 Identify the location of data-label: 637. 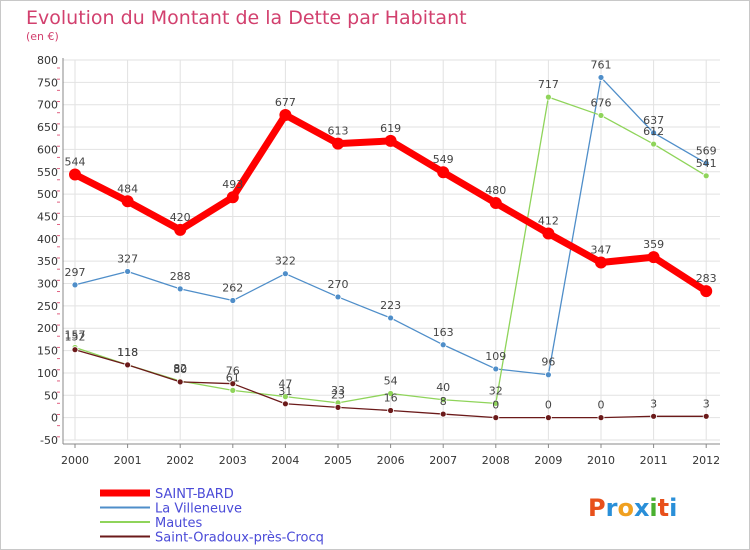
(653, 120).